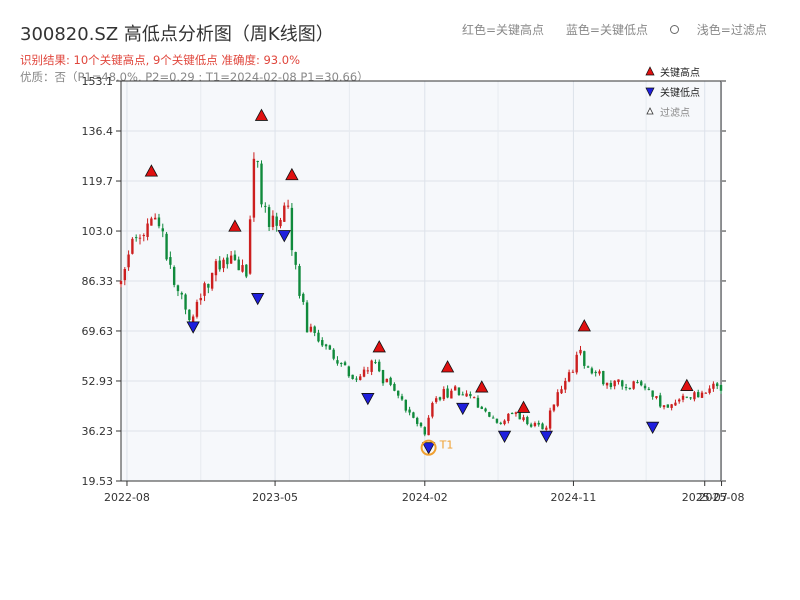 Image resolution: width=800 pixels, height=600 pixels. I want to click on legend-red-text: 红色=关键高点, so click(503, 30).